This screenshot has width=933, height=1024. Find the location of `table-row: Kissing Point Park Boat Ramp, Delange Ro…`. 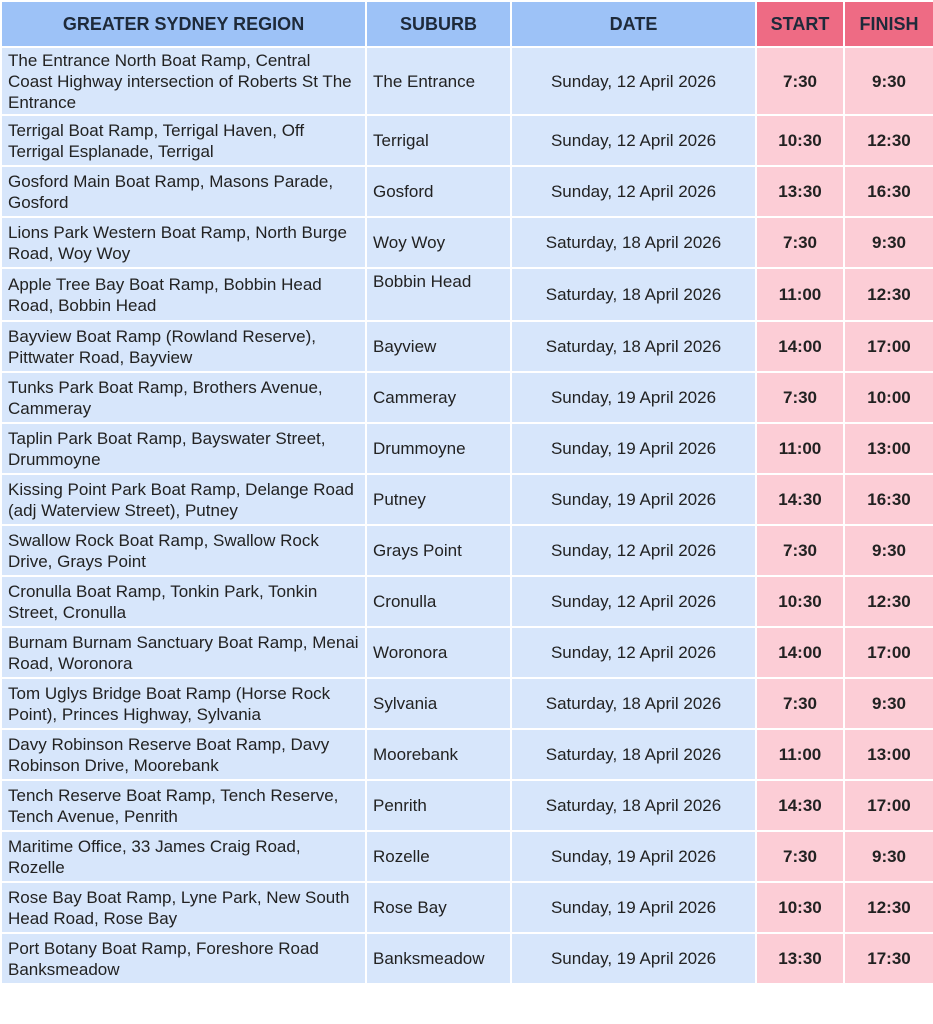

table-row: Kissing Point Park Boat Ramp, Delange Ro… is located at coordinates (466, 499).